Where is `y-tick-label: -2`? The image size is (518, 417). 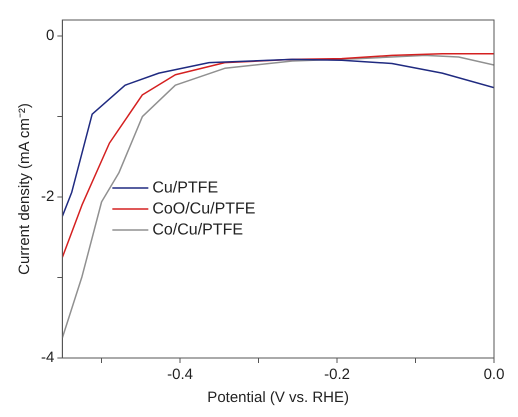 y-tick-label: -2 is located at coordinates (47, 197).